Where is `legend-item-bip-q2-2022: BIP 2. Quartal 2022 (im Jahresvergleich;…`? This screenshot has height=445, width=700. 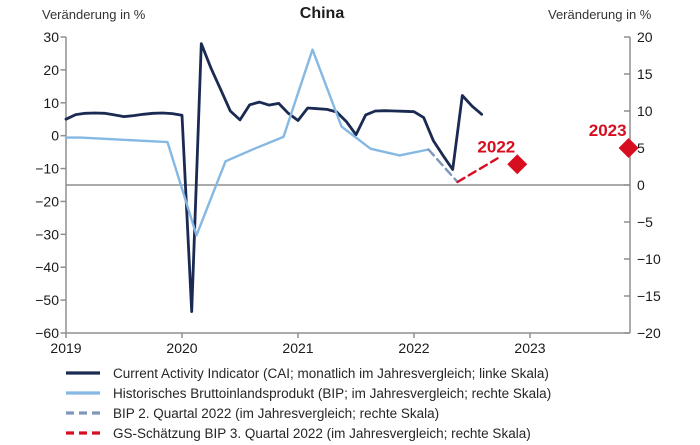
legend-item-bip-q2-2022: BIP 2. Quartal 2022 (im Jahresvergleich;… is located at coordinates (308, 413).